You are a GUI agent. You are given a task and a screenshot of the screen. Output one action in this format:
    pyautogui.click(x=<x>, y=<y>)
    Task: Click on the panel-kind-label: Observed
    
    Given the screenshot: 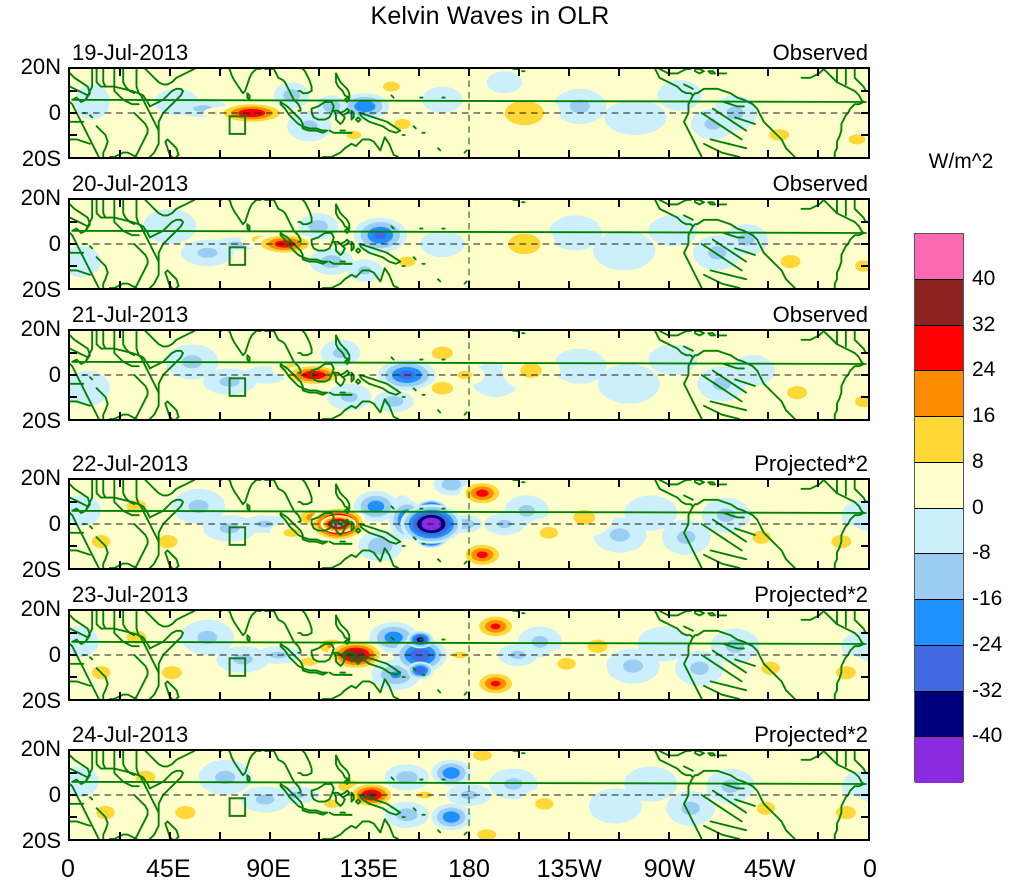 What is the action you would take?
    pyautogui.click(x=820, y=52)
    